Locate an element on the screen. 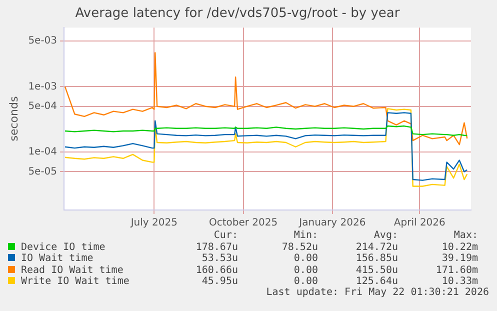 The height and width of the screenshot is (311, 497). legend-label: Write IO Wait time is located at coordinates (75, 282).